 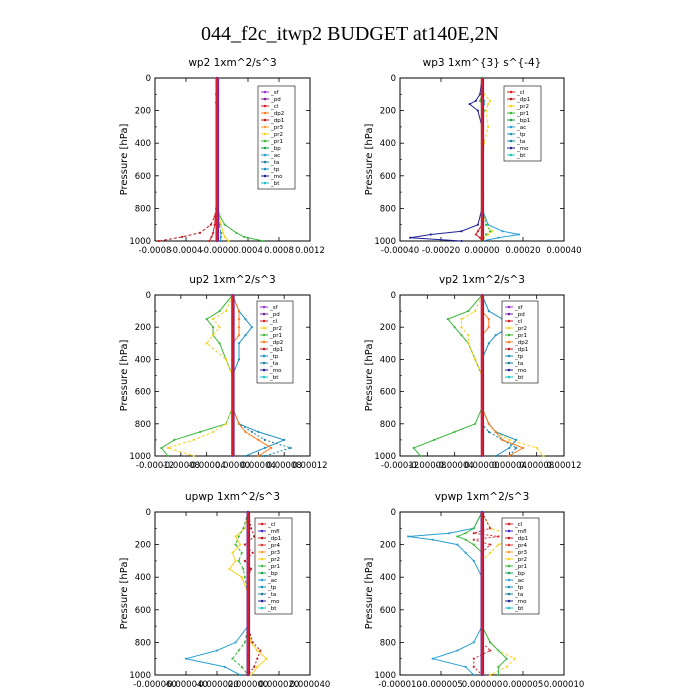 I want to click on legend-label: _pr3, so click(x=274, y=553).